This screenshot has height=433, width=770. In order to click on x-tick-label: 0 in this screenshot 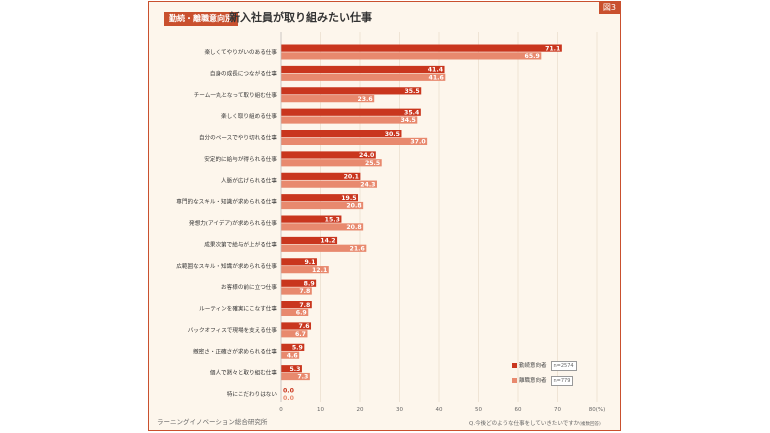, I will do `click(281, 410)`.